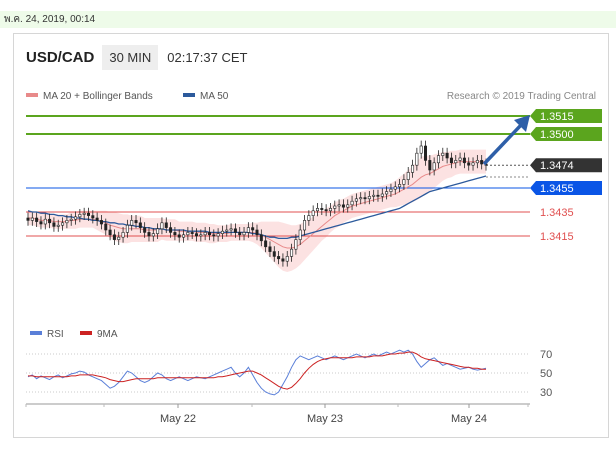 The image size is (616, 457). I want to click on legend-label-ma20: MA 20 + Bollinger Bands, so click(98, 96).